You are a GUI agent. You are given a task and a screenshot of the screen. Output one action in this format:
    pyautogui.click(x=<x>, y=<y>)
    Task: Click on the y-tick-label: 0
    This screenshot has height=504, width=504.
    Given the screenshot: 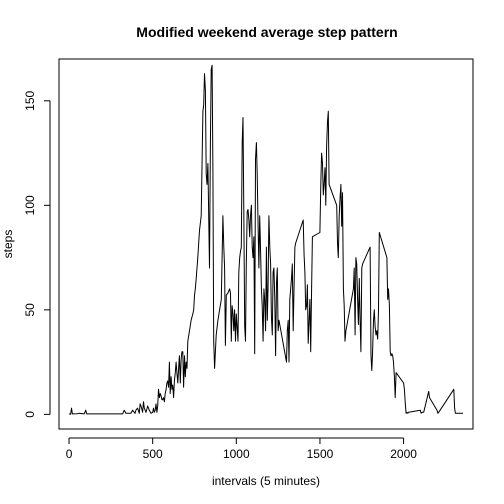 What is the action you would take?
    pyautogui.click(x=30, y=414)
    